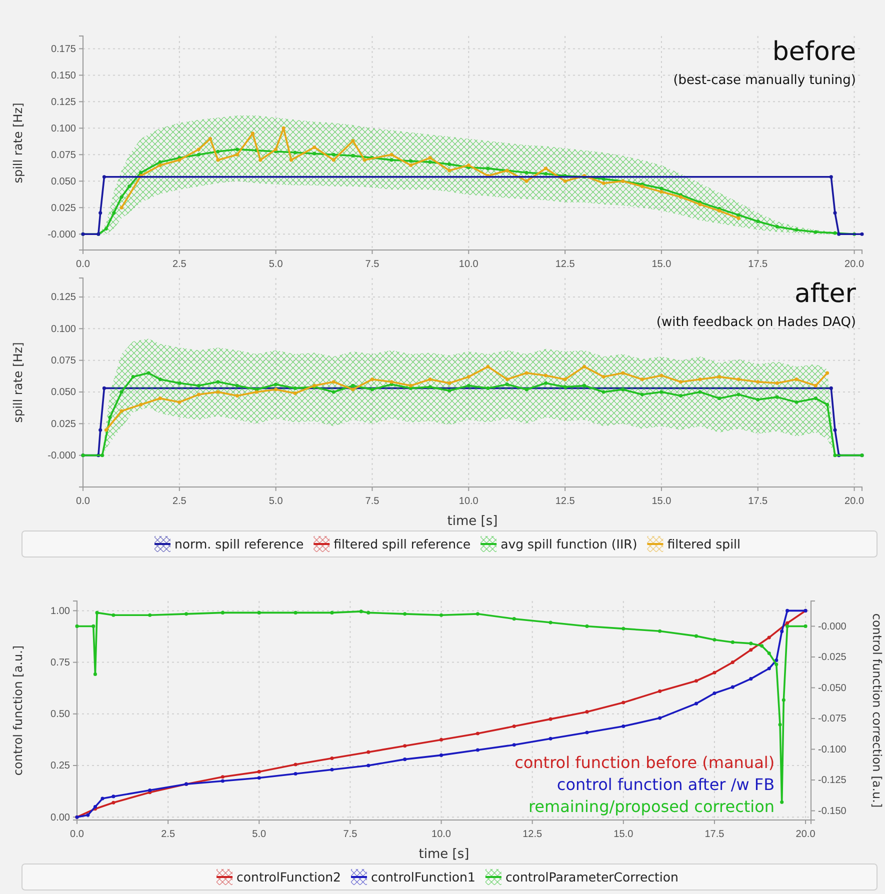 The width and height of the screenshot is (885, 894). I want to click on y-tick-label: 0.00, so click(60, 818).